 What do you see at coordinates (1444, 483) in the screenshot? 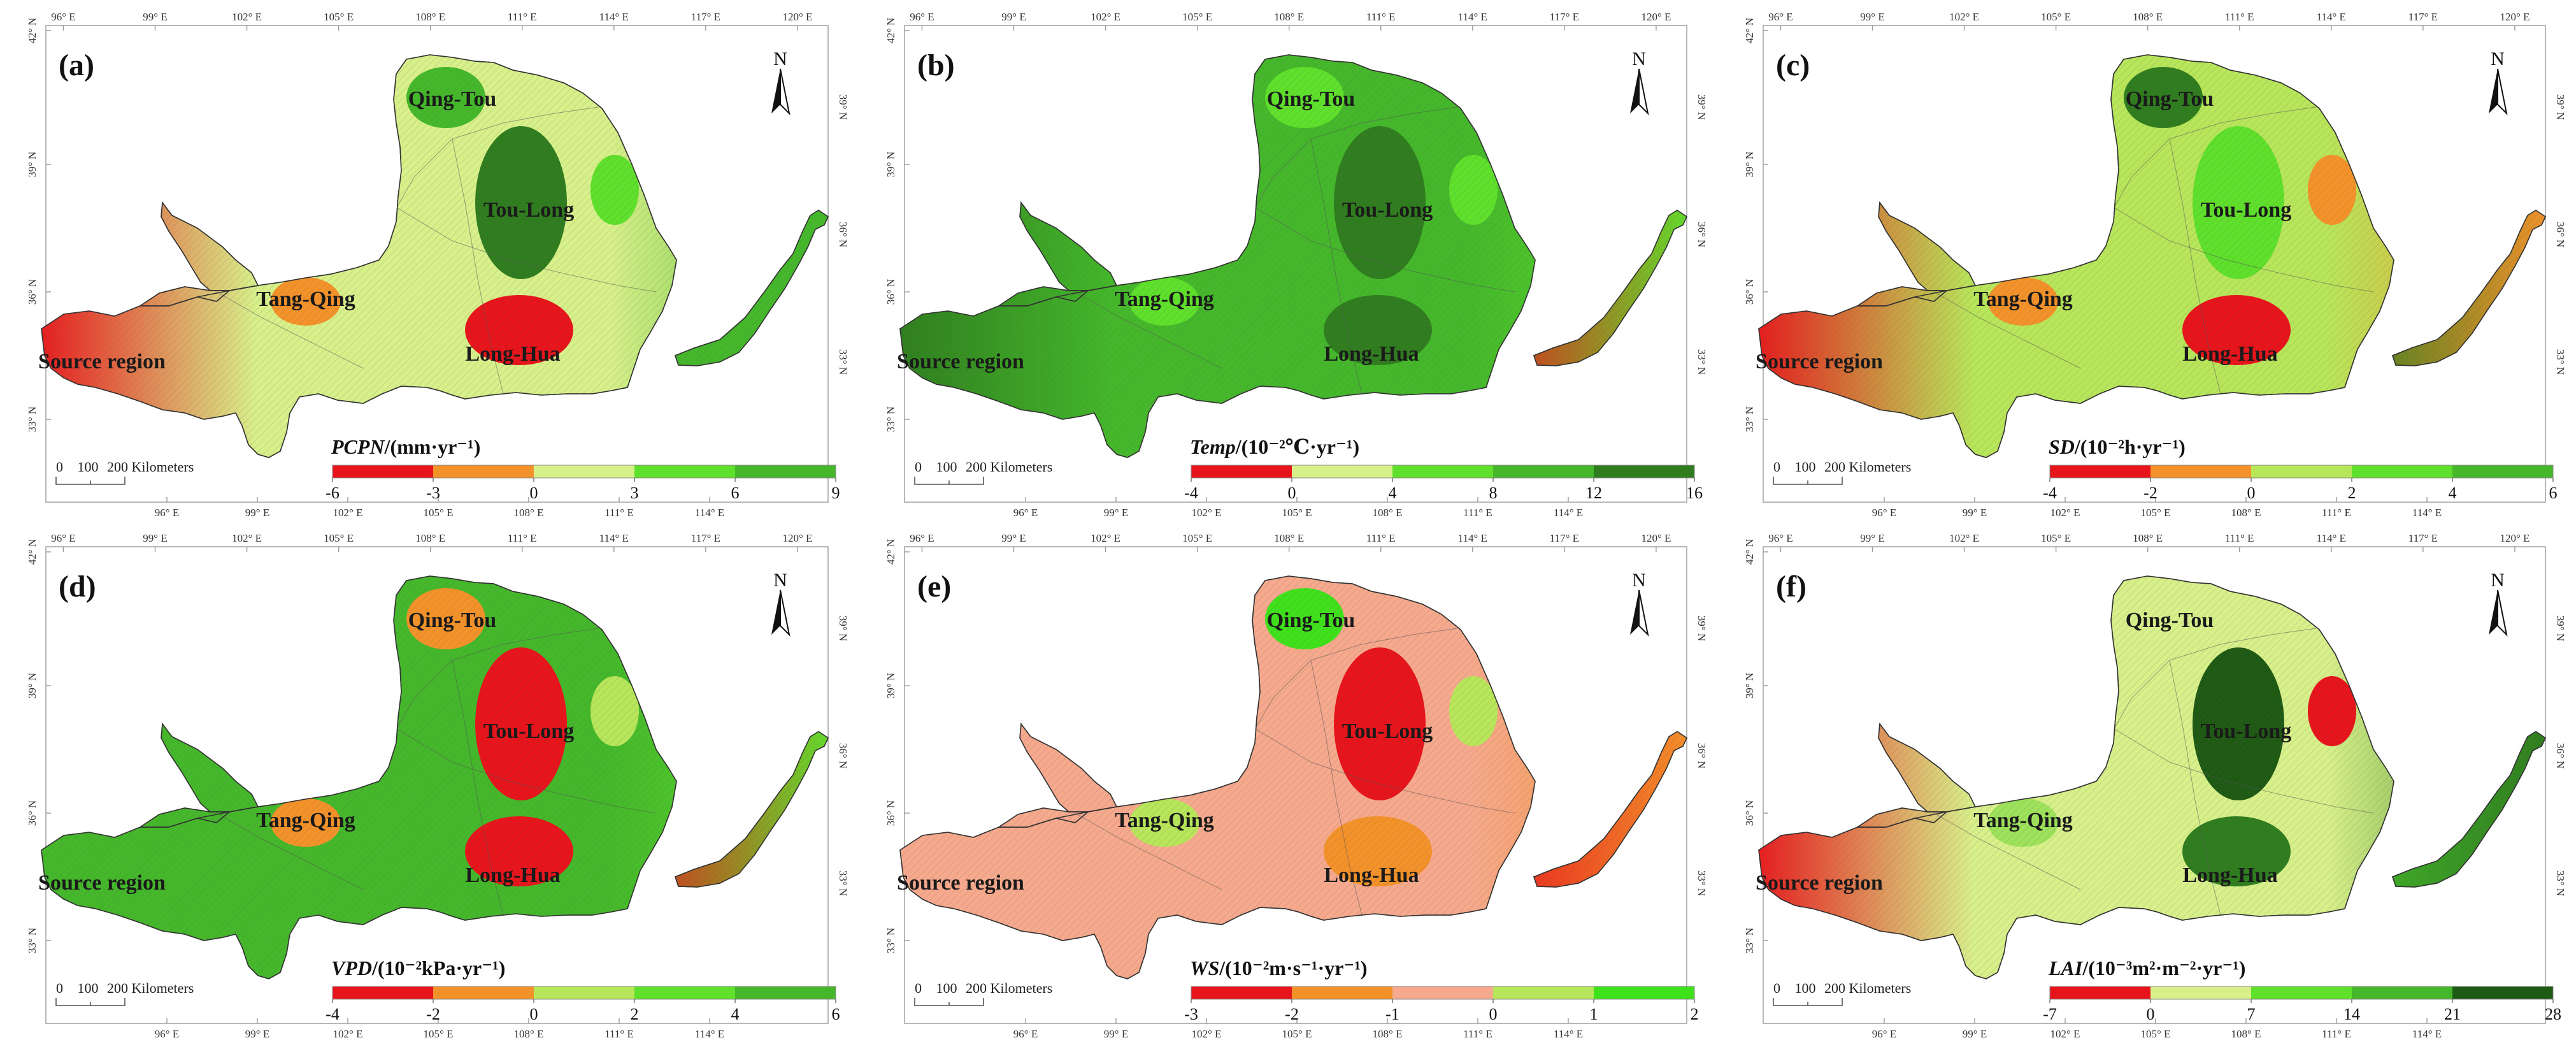
I see `legend-colorbar: -4 0 4 8 12 16` at bounding box center [1444, 483].